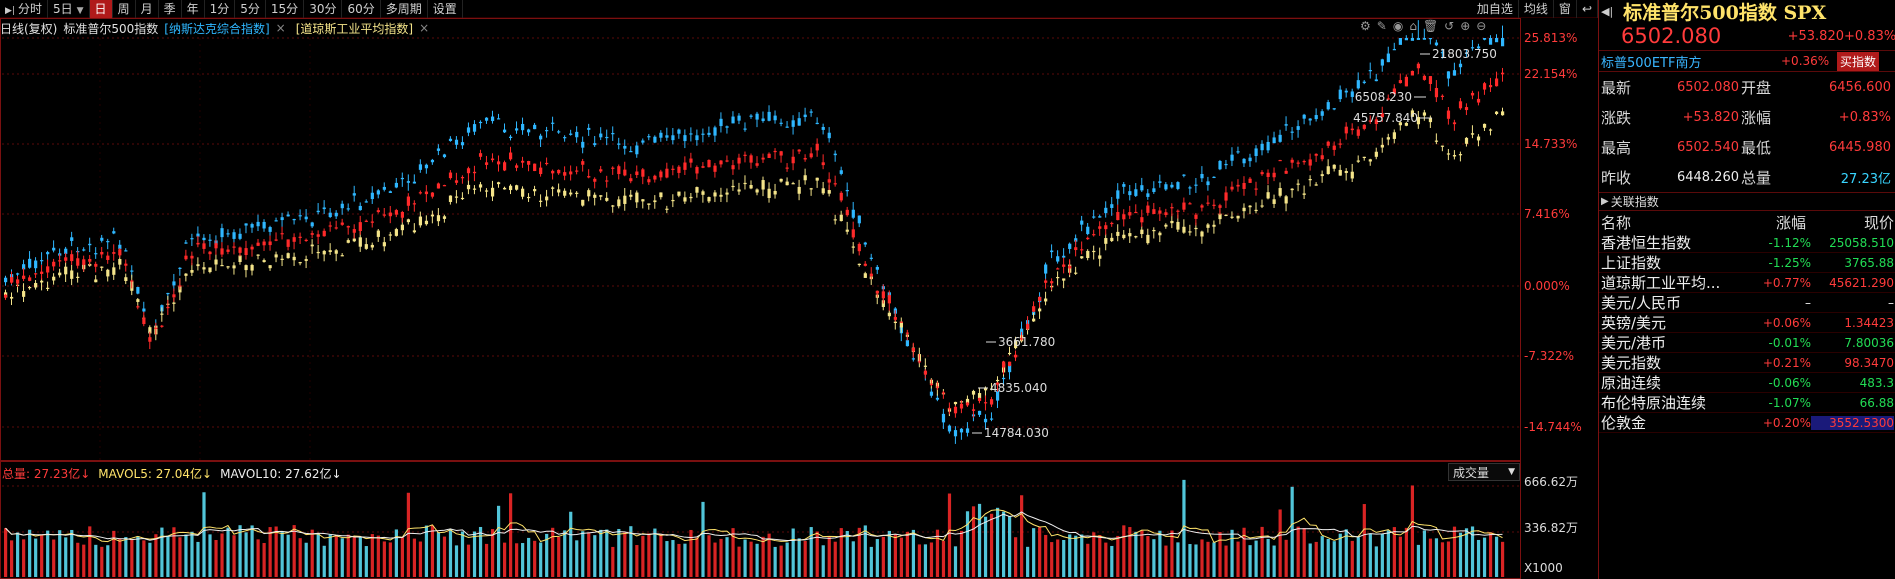 Image resolution: width=1895 pixels, height=579 pixels. What do you see at coordinates (1747, 423) in the screenshot?
I see `related-row: 伦敦金 +0.20% 3552.5300` at bounding box center [1747, 423].